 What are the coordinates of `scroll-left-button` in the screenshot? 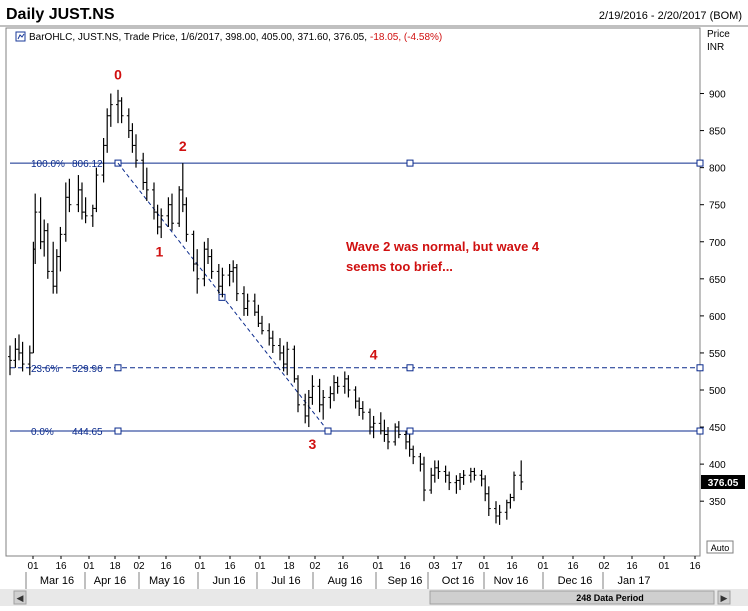 It's located at (20, 597).